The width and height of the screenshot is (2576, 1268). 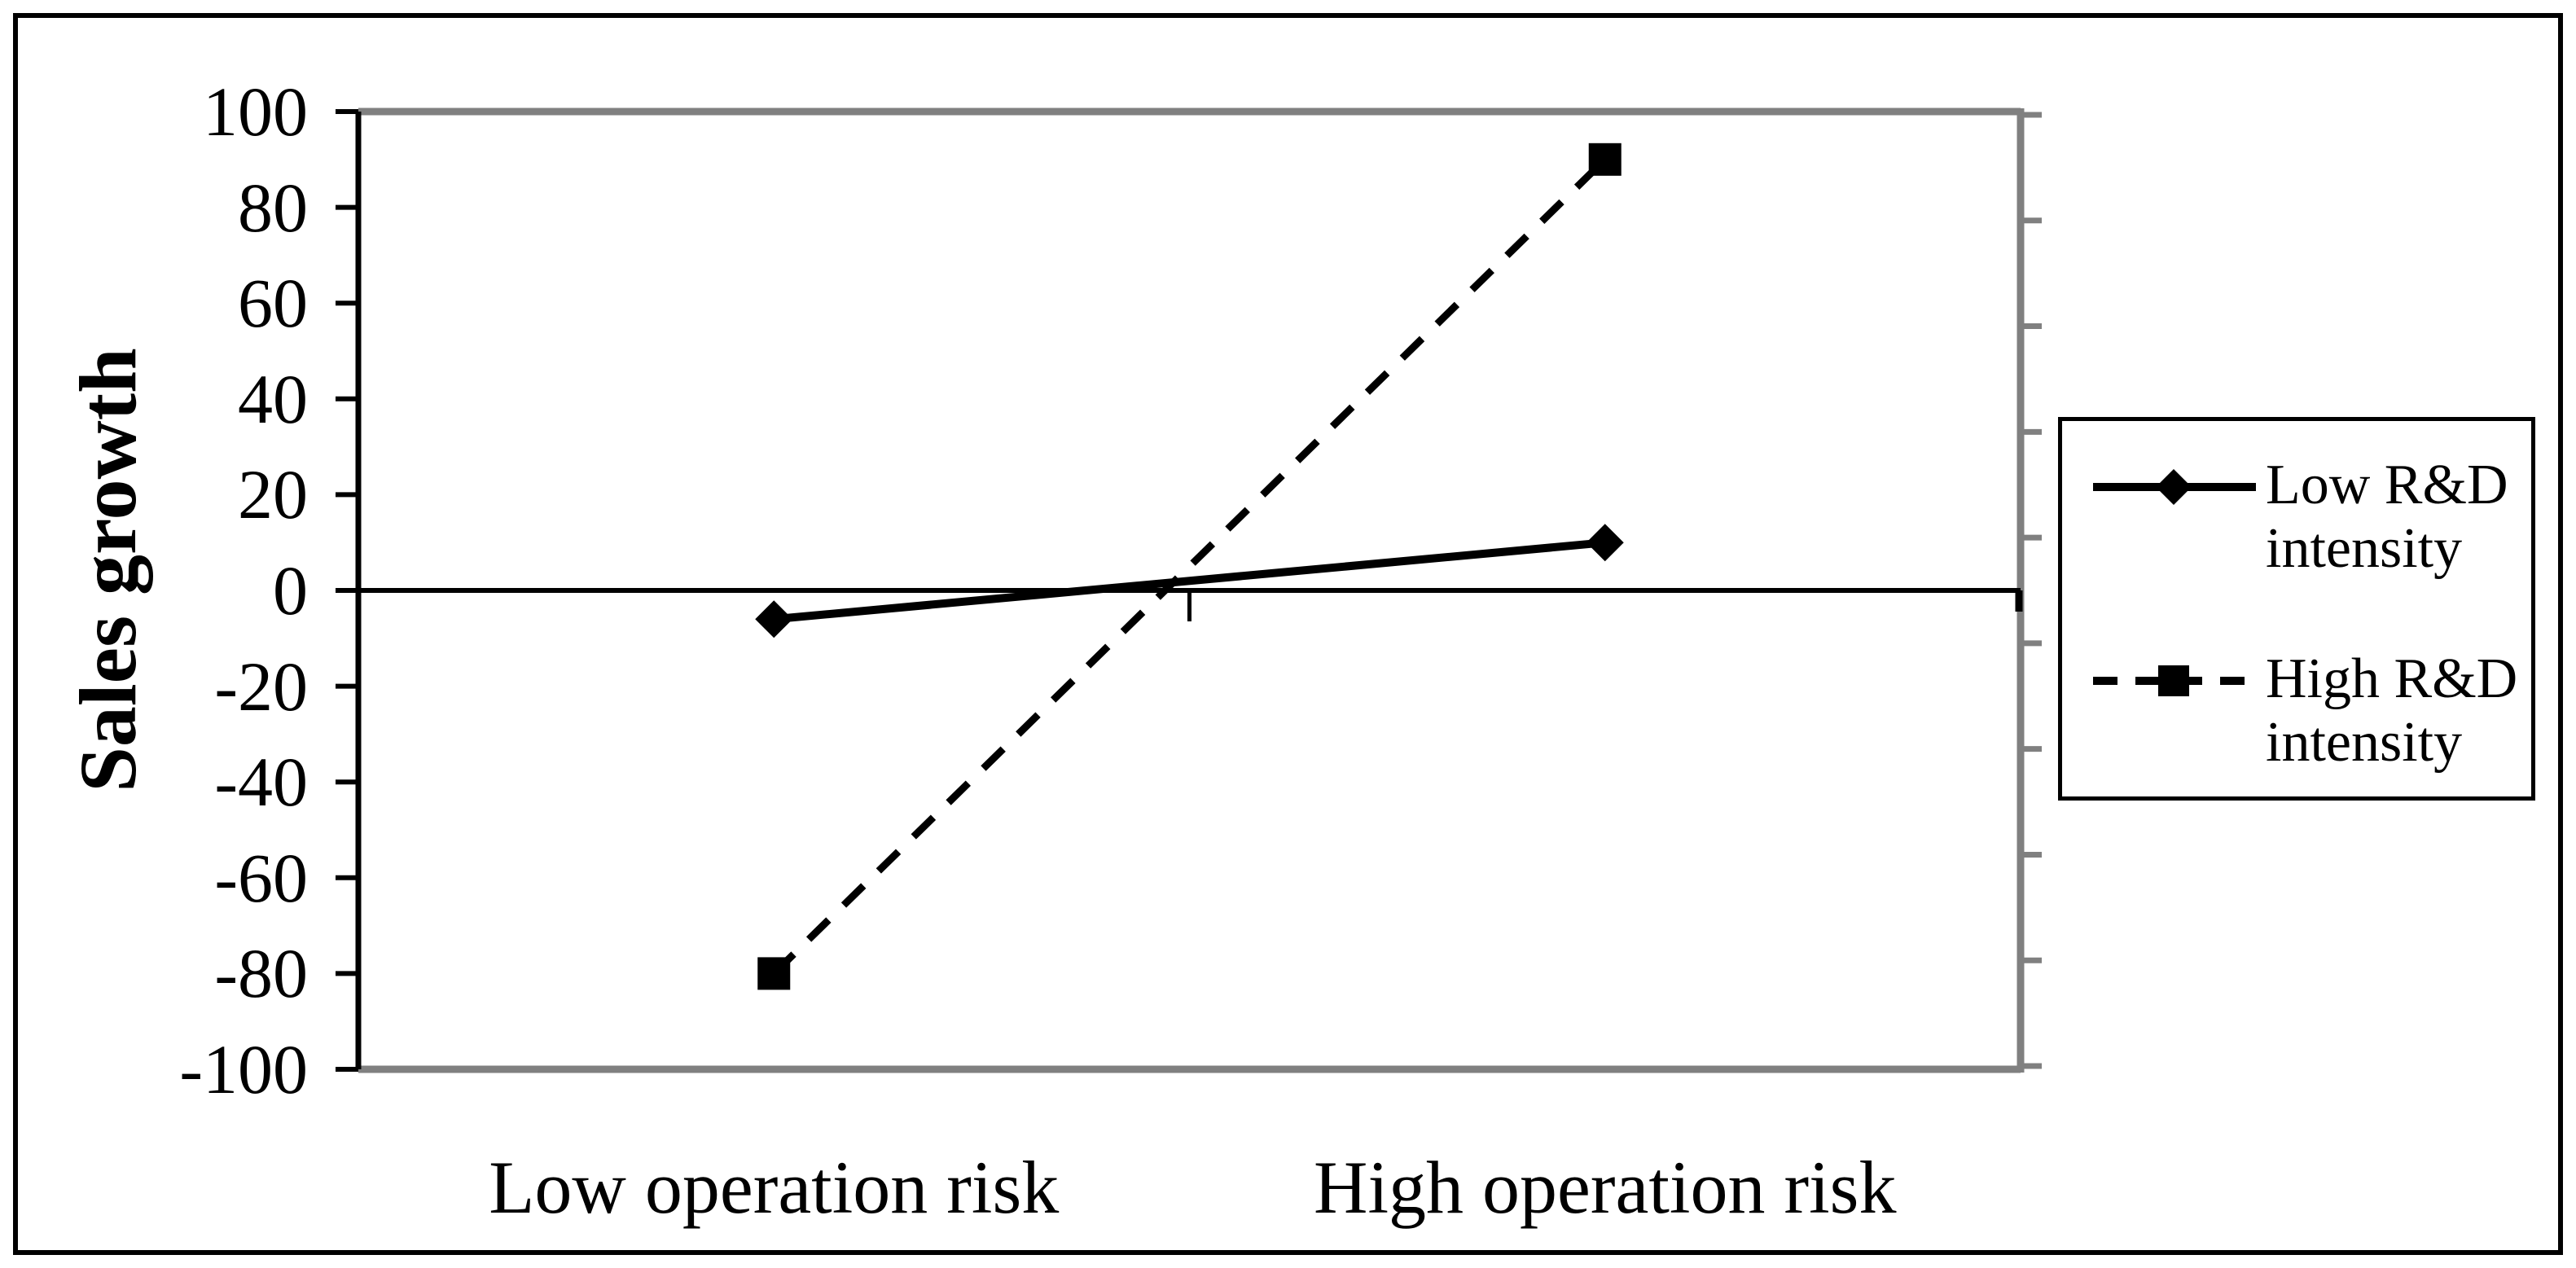 What do you see at coordinates (256, 111) in the screenshot?
I see `y-tick-label: 100` at bounding box center [256, 111].